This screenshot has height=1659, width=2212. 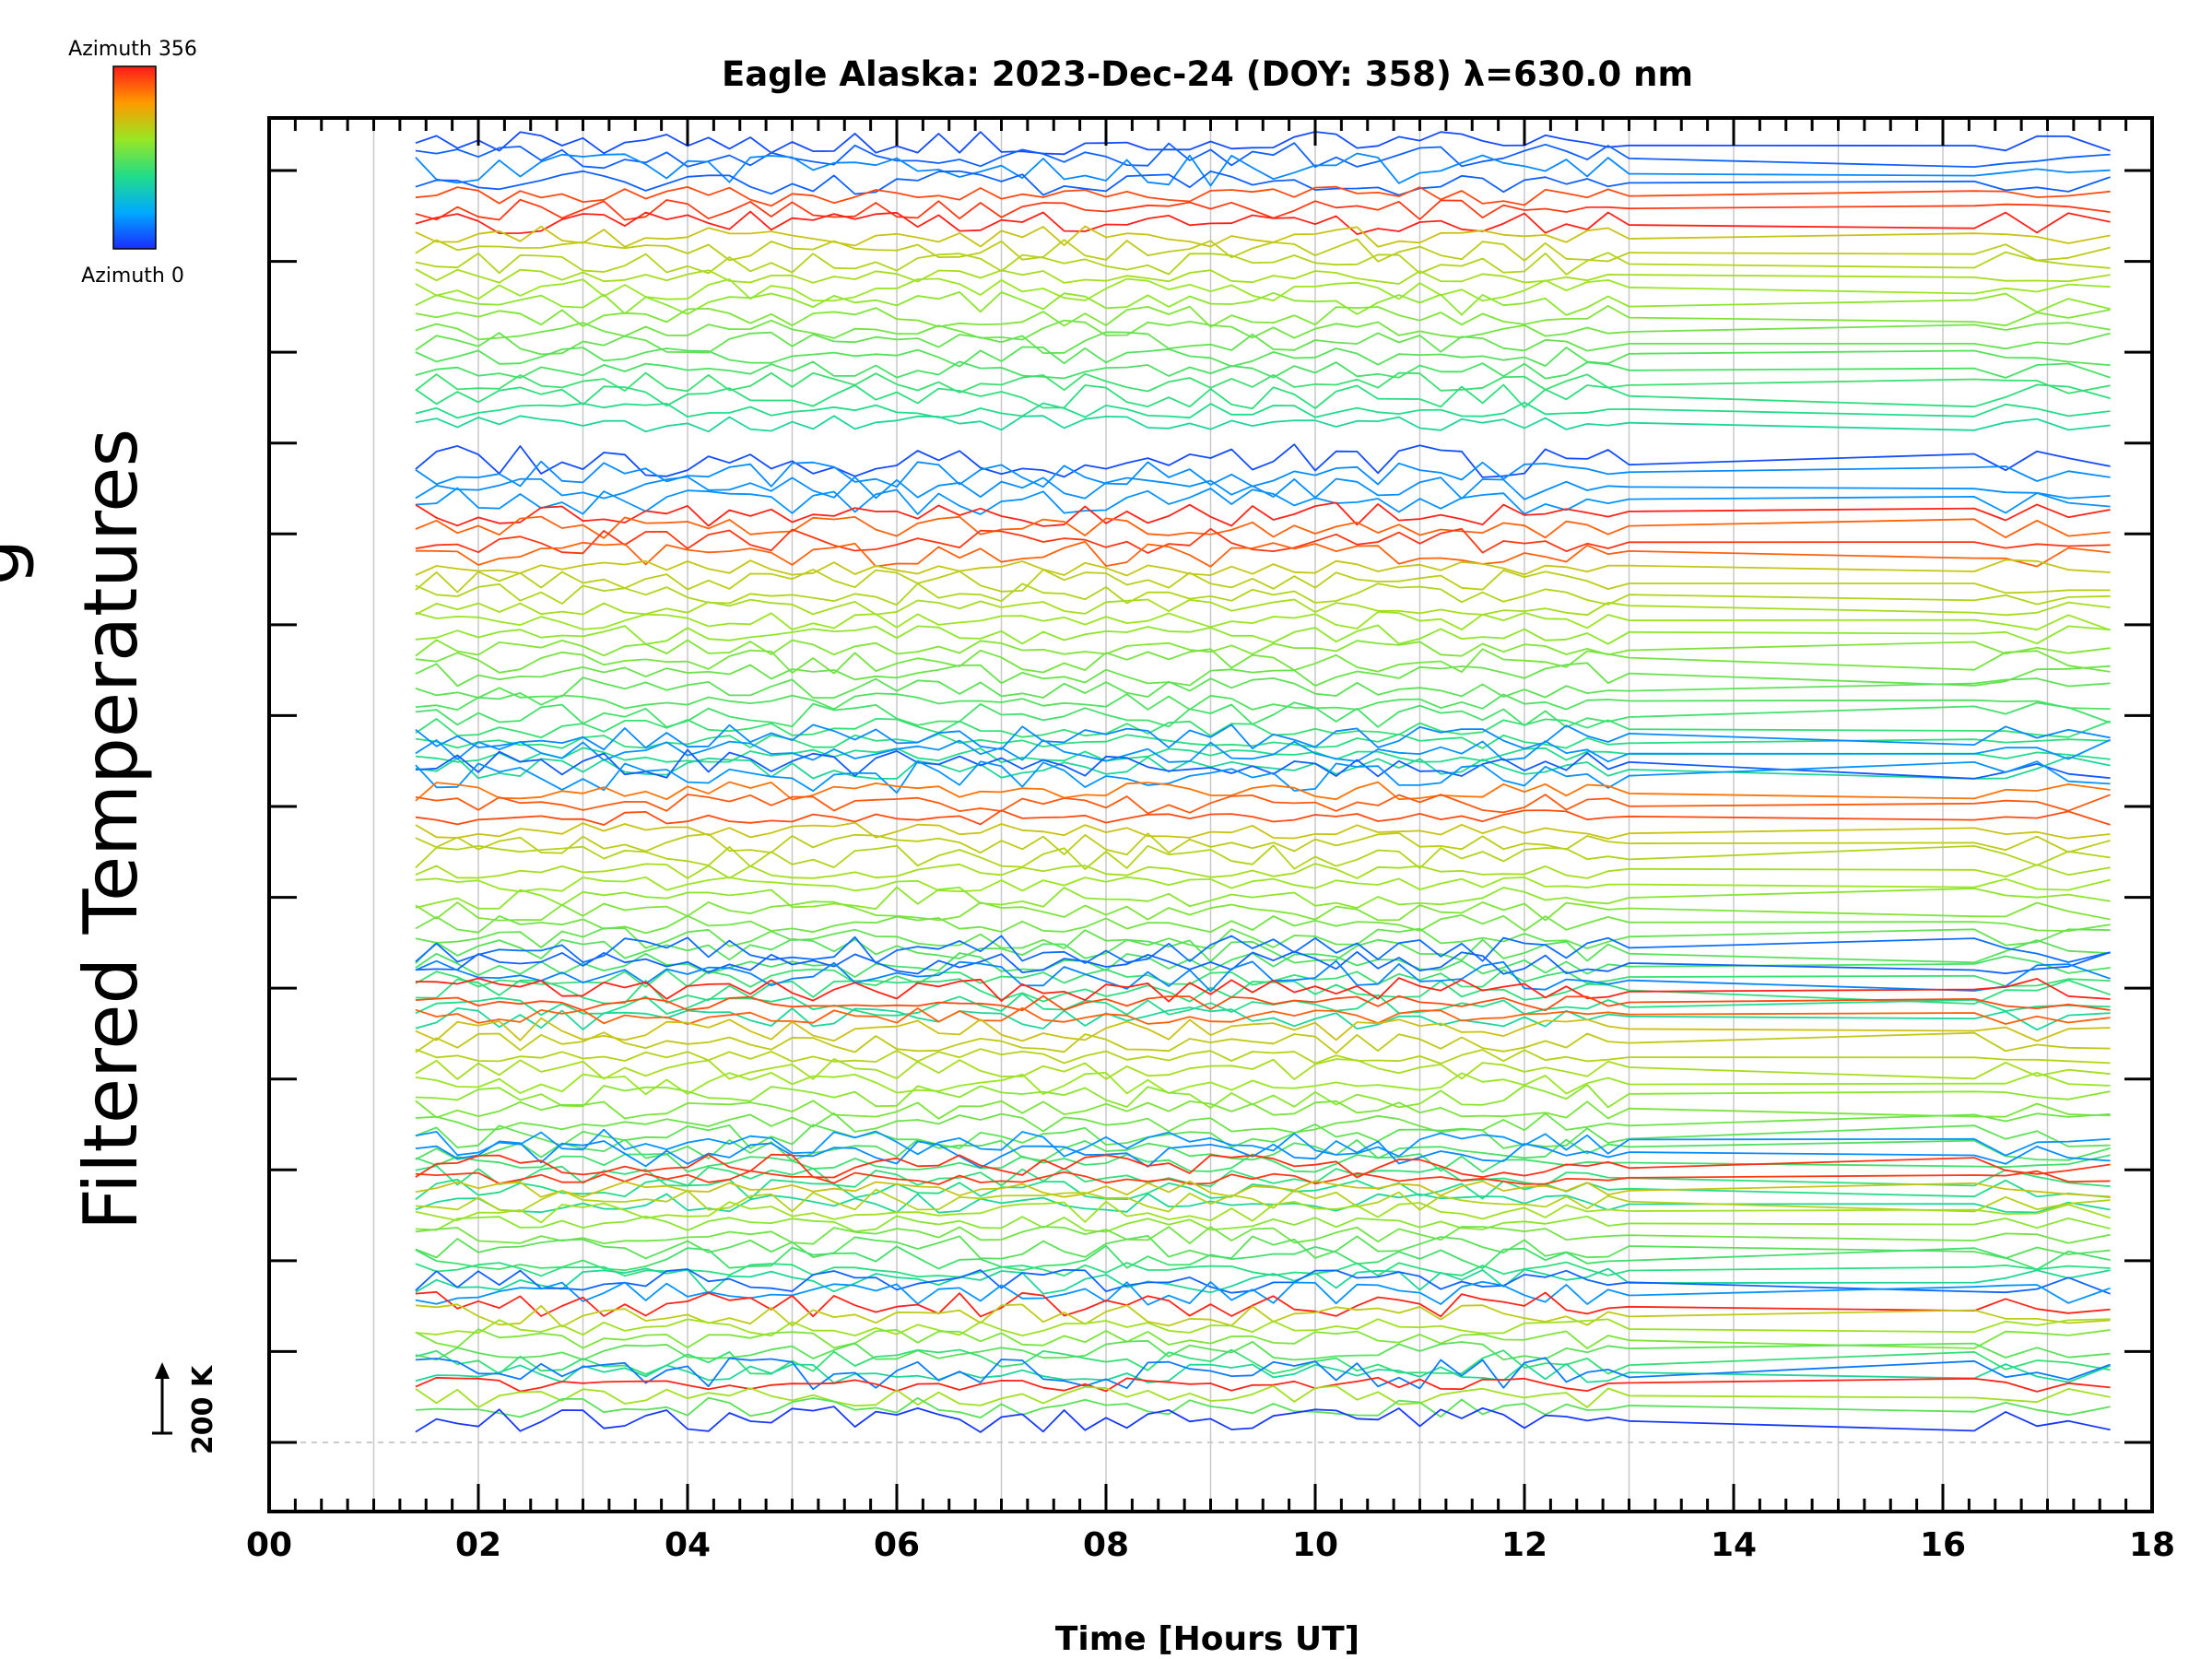 I want to click on colorbar: Azimuth 356 Azimuth 0, so click(x=132, y=163).